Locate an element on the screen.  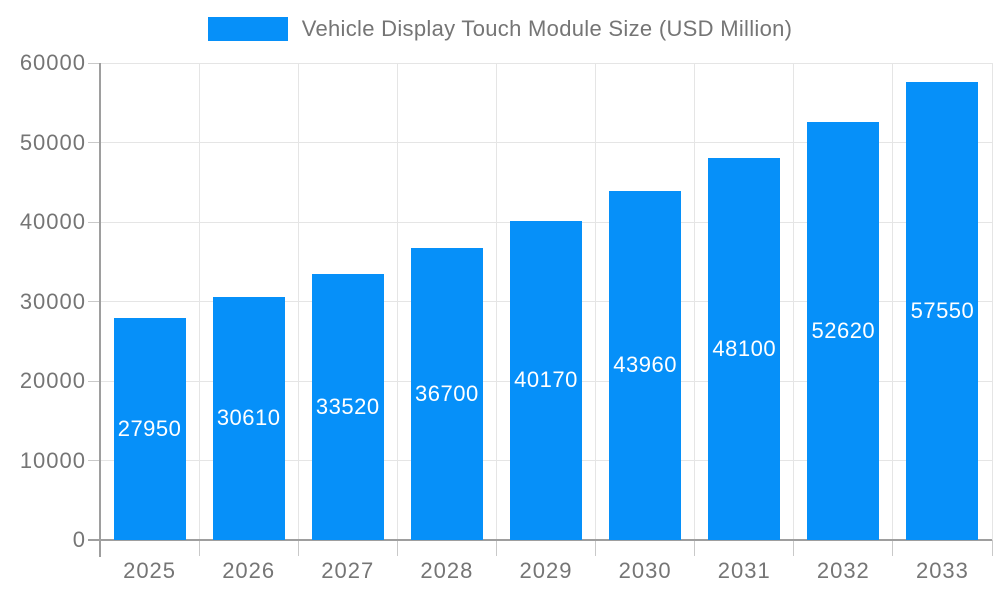
bar-value-label: 30610 is located at coordinates (248, 418).